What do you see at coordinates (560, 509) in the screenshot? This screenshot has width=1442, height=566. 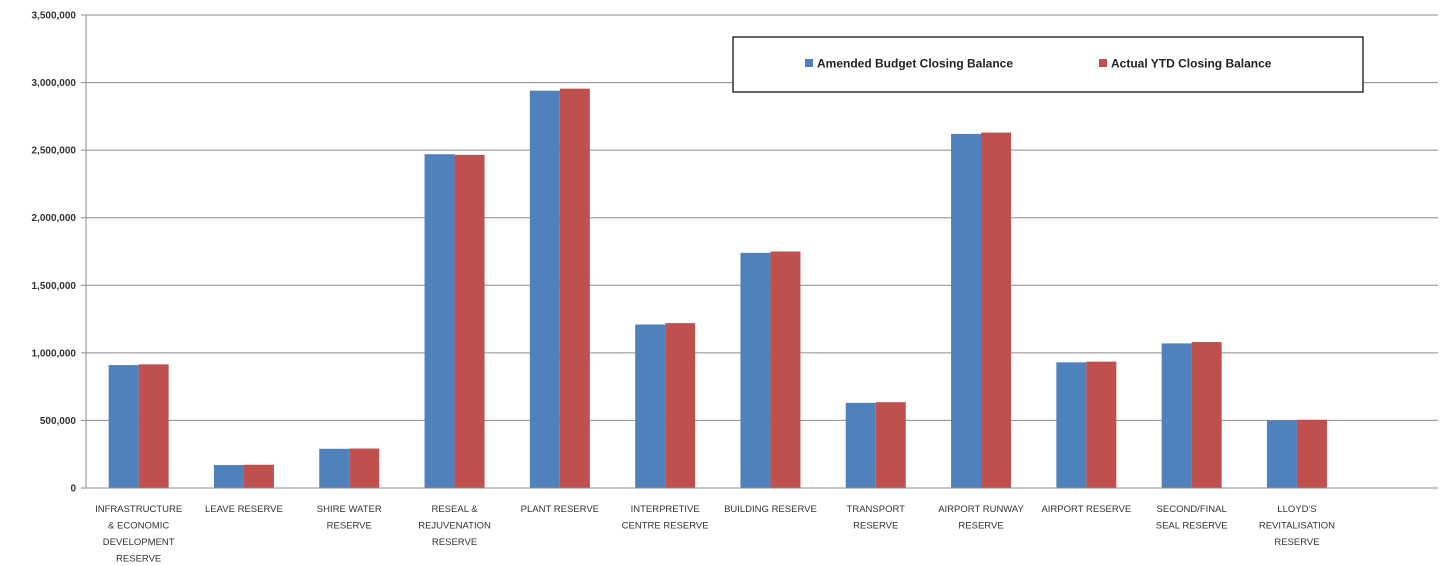 I see `x-tick-label: PLANT RESERVE` at bounding box center [560, 509].